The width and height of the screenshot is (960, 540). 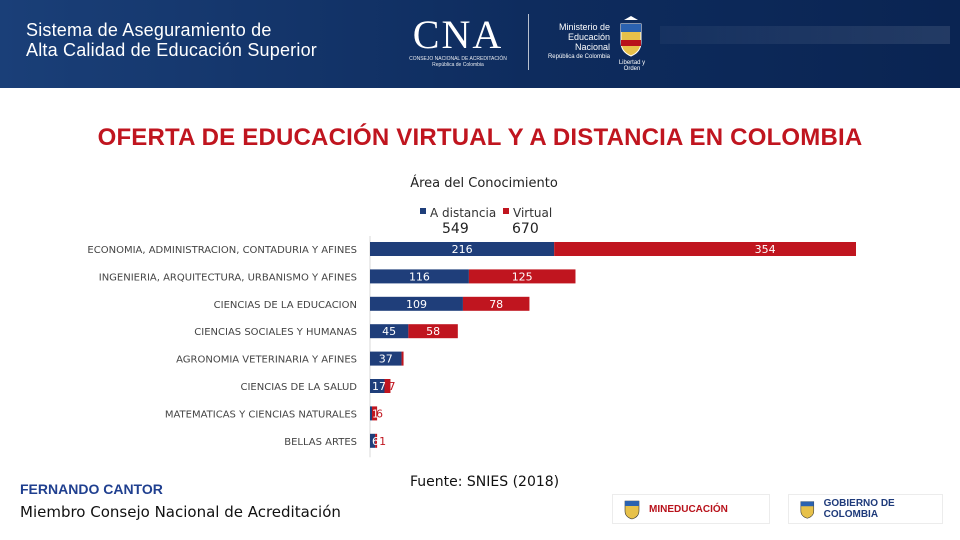 What do you see at coordinates (391, 386) in the screenshot?
I see `data-label-virtual: 7` at bounding box center [391, 386].